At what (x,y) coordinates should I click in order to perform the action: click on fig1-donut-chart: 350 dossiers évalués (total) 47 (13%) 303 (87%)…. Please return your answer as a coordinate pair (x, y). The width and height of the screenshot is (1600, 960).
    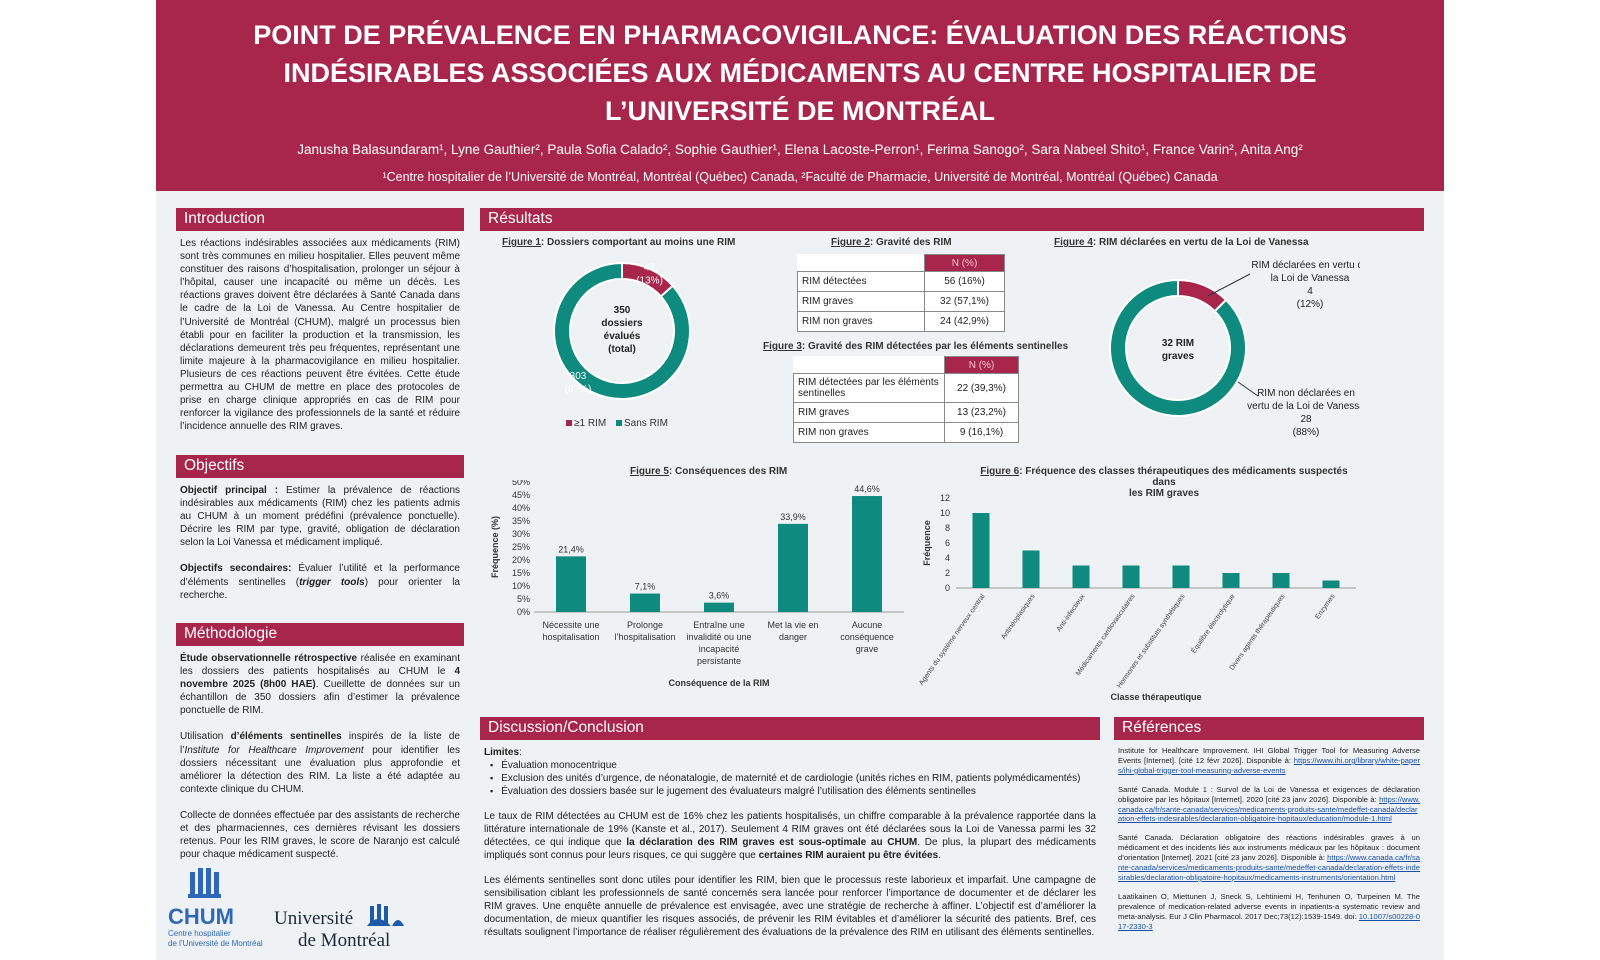
    Looking at the image, I should click on (622, 345).